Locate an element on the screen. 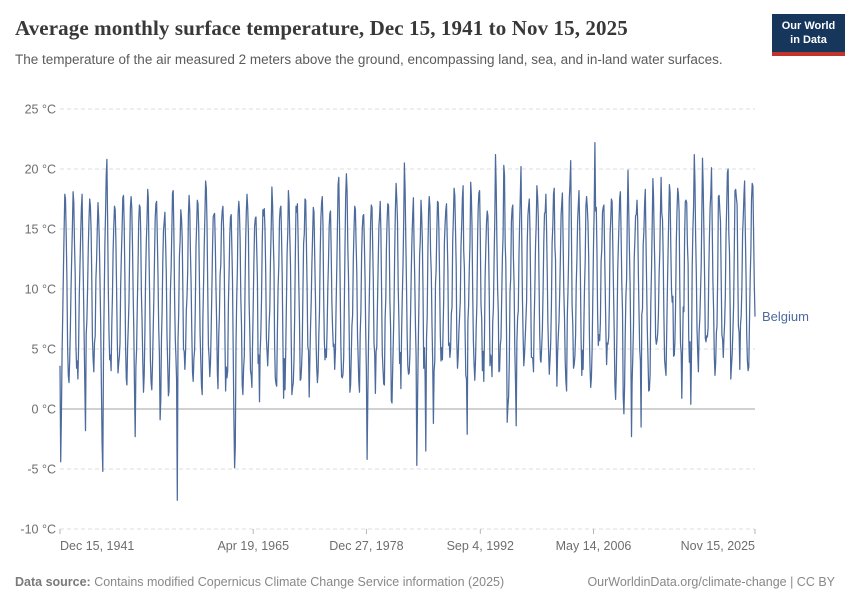 The image size is (850, 600). y-axis-label: 0 °C is located at coordinates (44, 410).